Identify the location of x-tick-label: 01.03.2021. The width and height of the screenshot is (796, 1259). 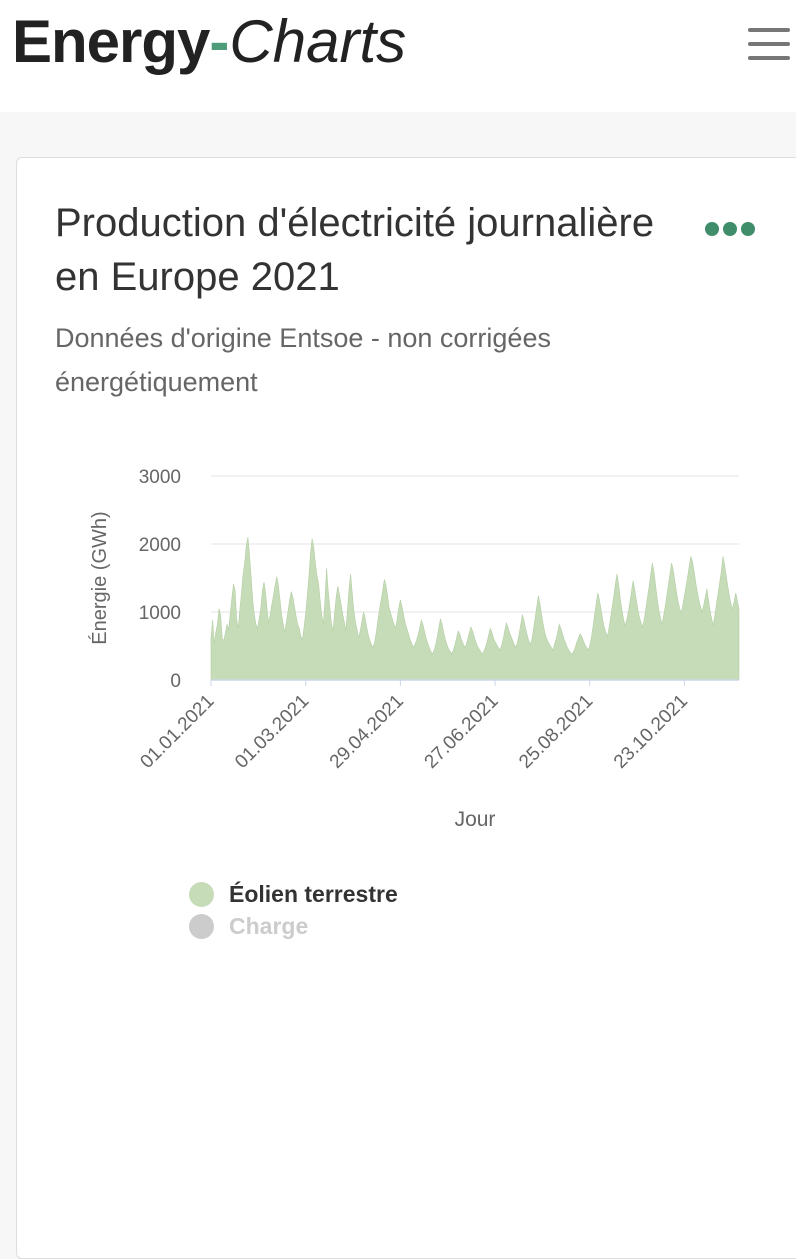
(272, 732).